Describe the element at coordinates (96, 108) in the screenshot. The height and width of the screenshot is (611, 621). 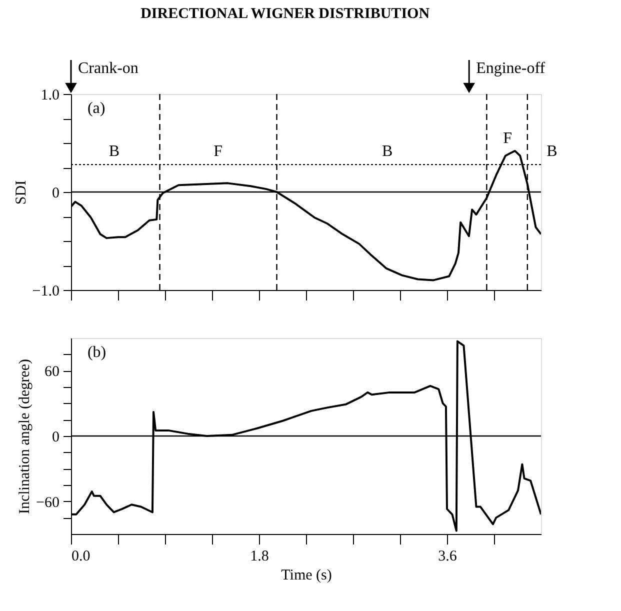
I see `annotation: (a)` at that location.